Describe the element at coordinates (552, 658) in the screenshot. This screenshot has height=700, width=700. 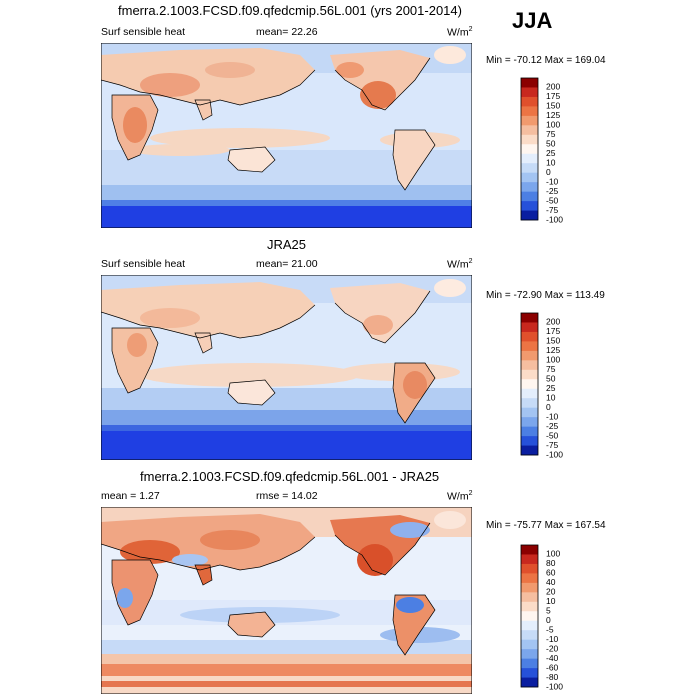
I see `colorbar-tick-label: -40` at that location.